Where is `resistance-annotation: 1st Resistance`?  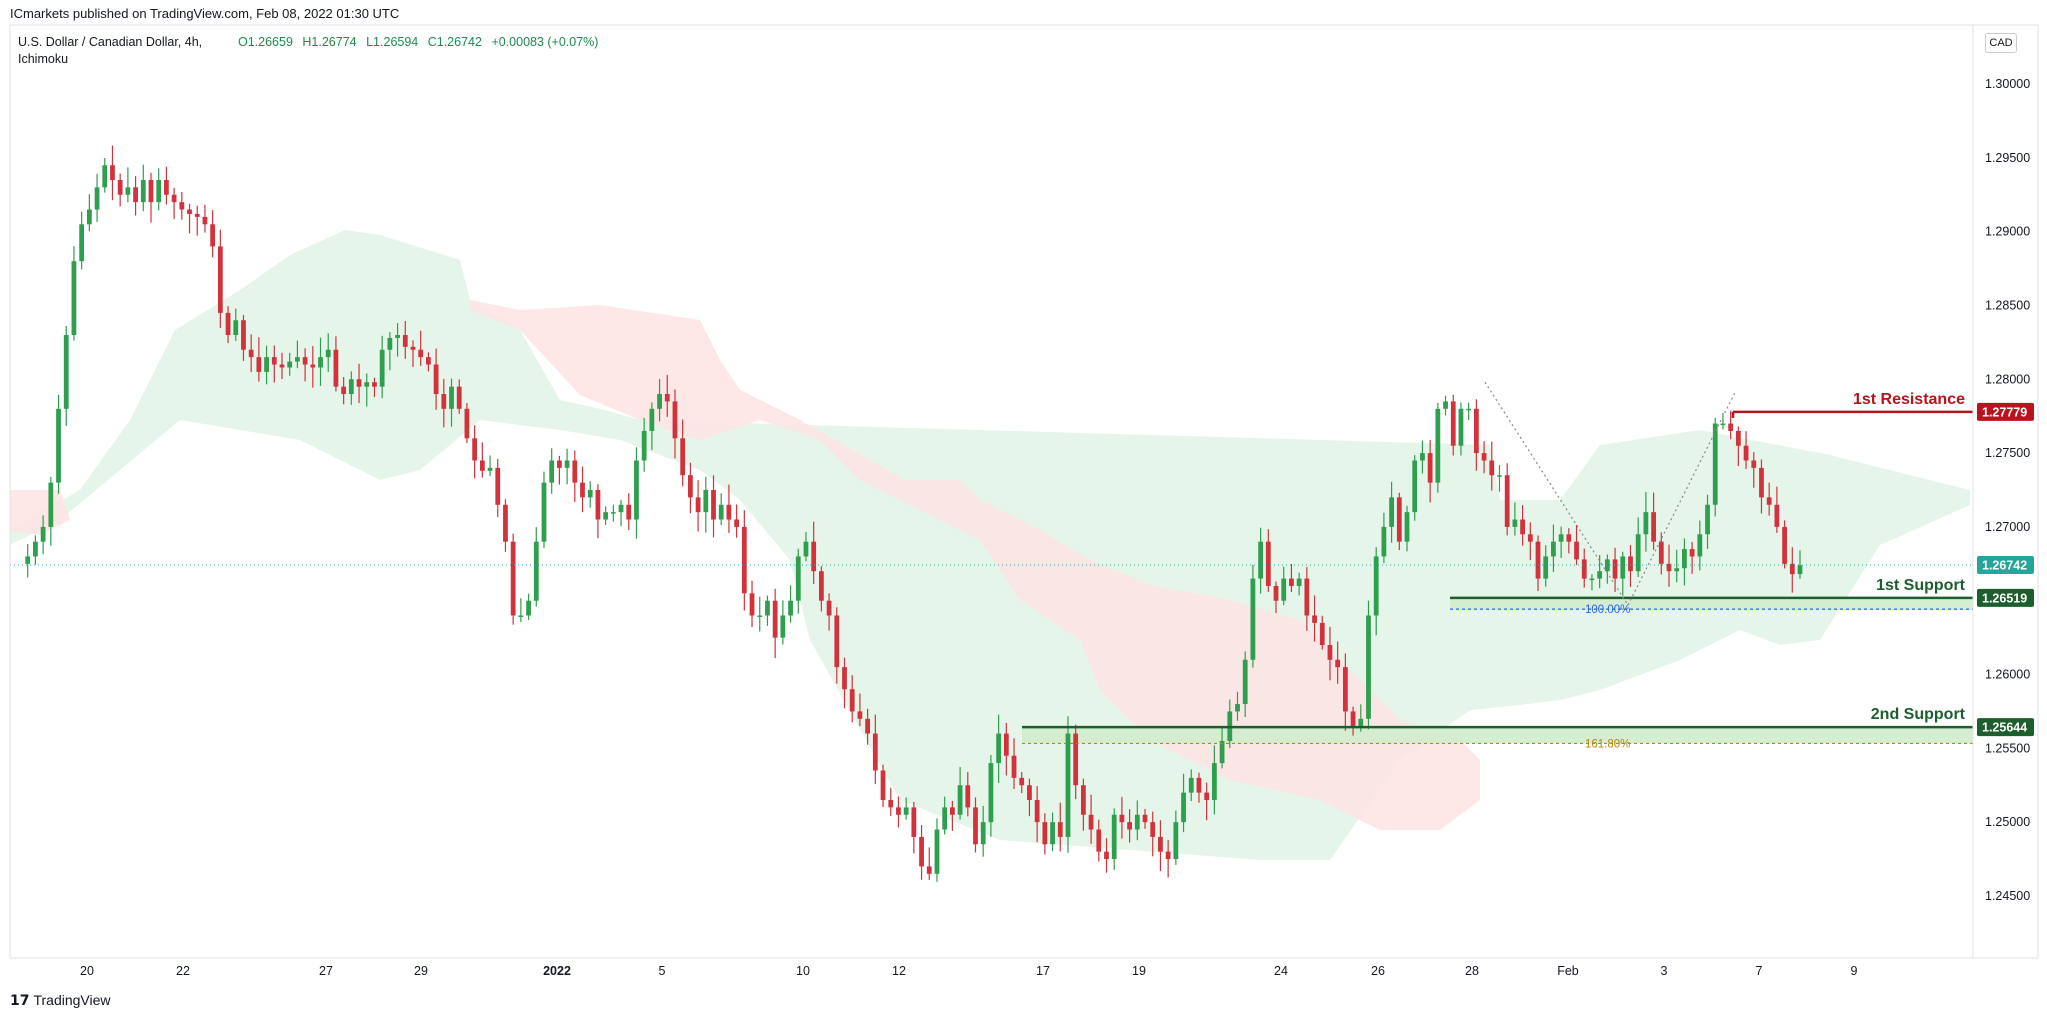 resistance-annotation: 1st Resistance is located at coordinates (1909, 399).